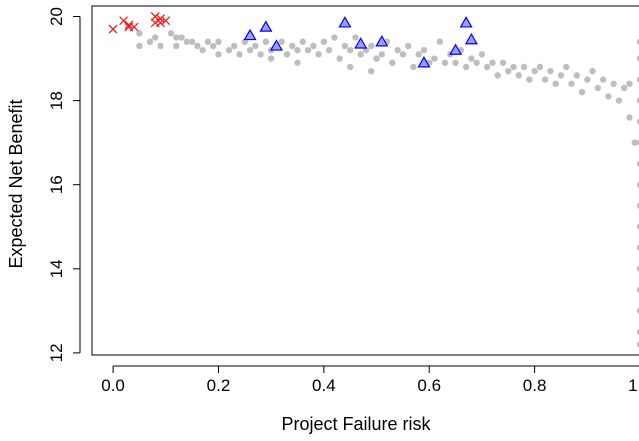  Describe the element at coordinates (56, 184) in the screenshot. I see `y-tick-label: 16` at that location.